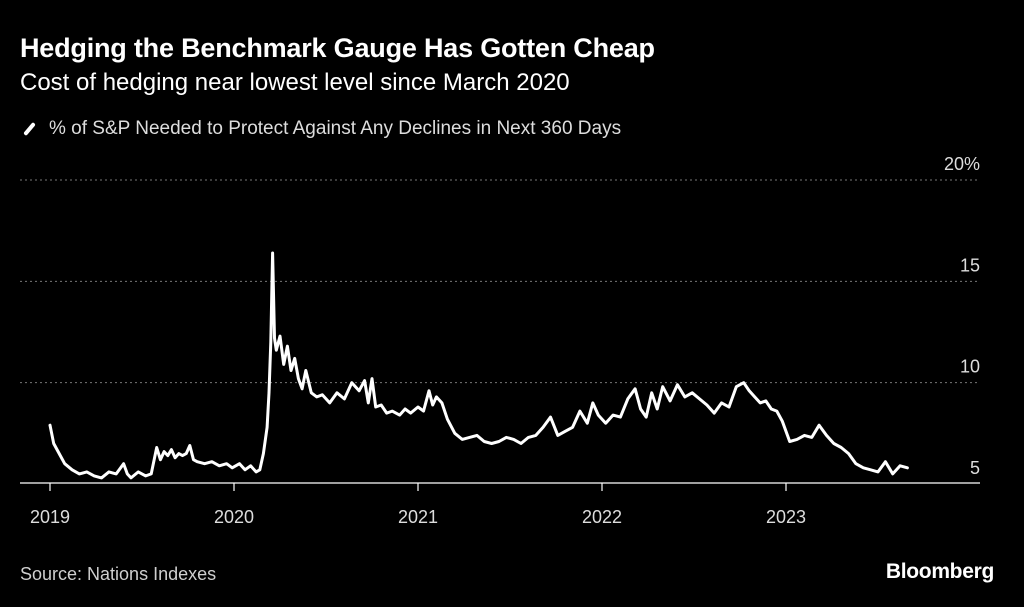  I want to click on y-axis-ticks: 5 10 15 20%, so click(962, 316).